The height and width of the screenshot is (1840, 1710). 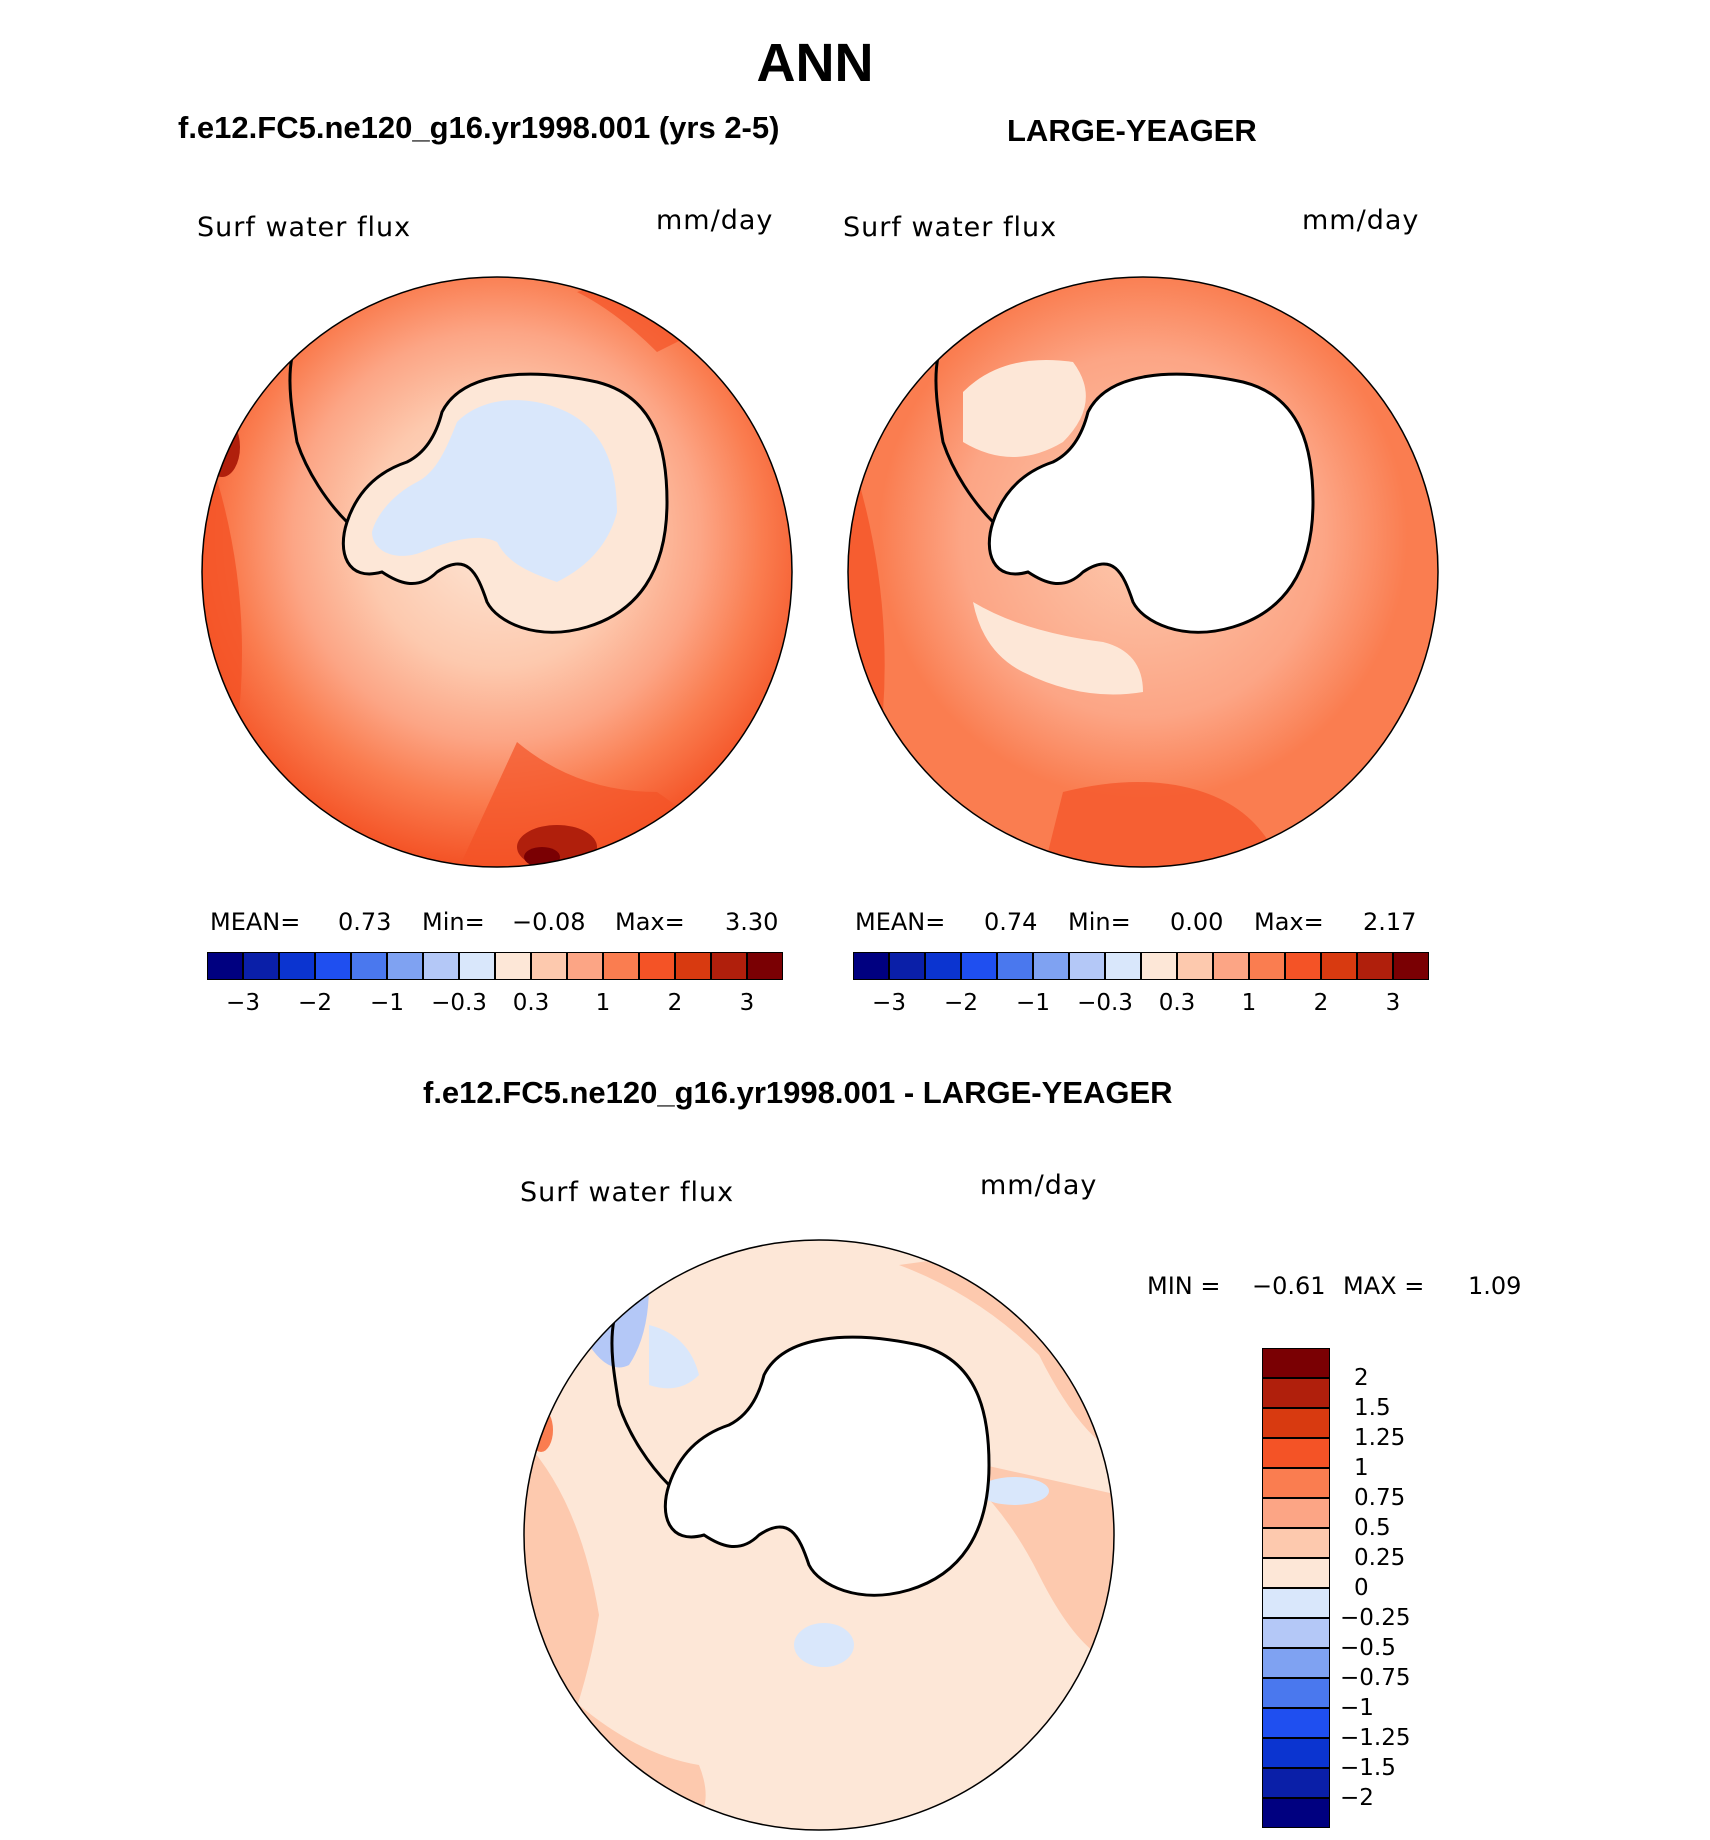 What do you see at coordinates (1495, 1286) in the screenshot?
I see `panel-diff-max-value: 1.09` at bounding box center [1495, 1286].